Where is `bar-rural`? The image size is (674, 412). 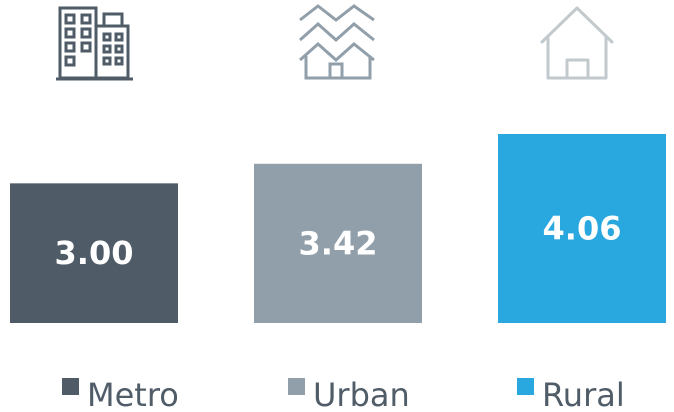
bar-rural is located at coordinates (582, 228).